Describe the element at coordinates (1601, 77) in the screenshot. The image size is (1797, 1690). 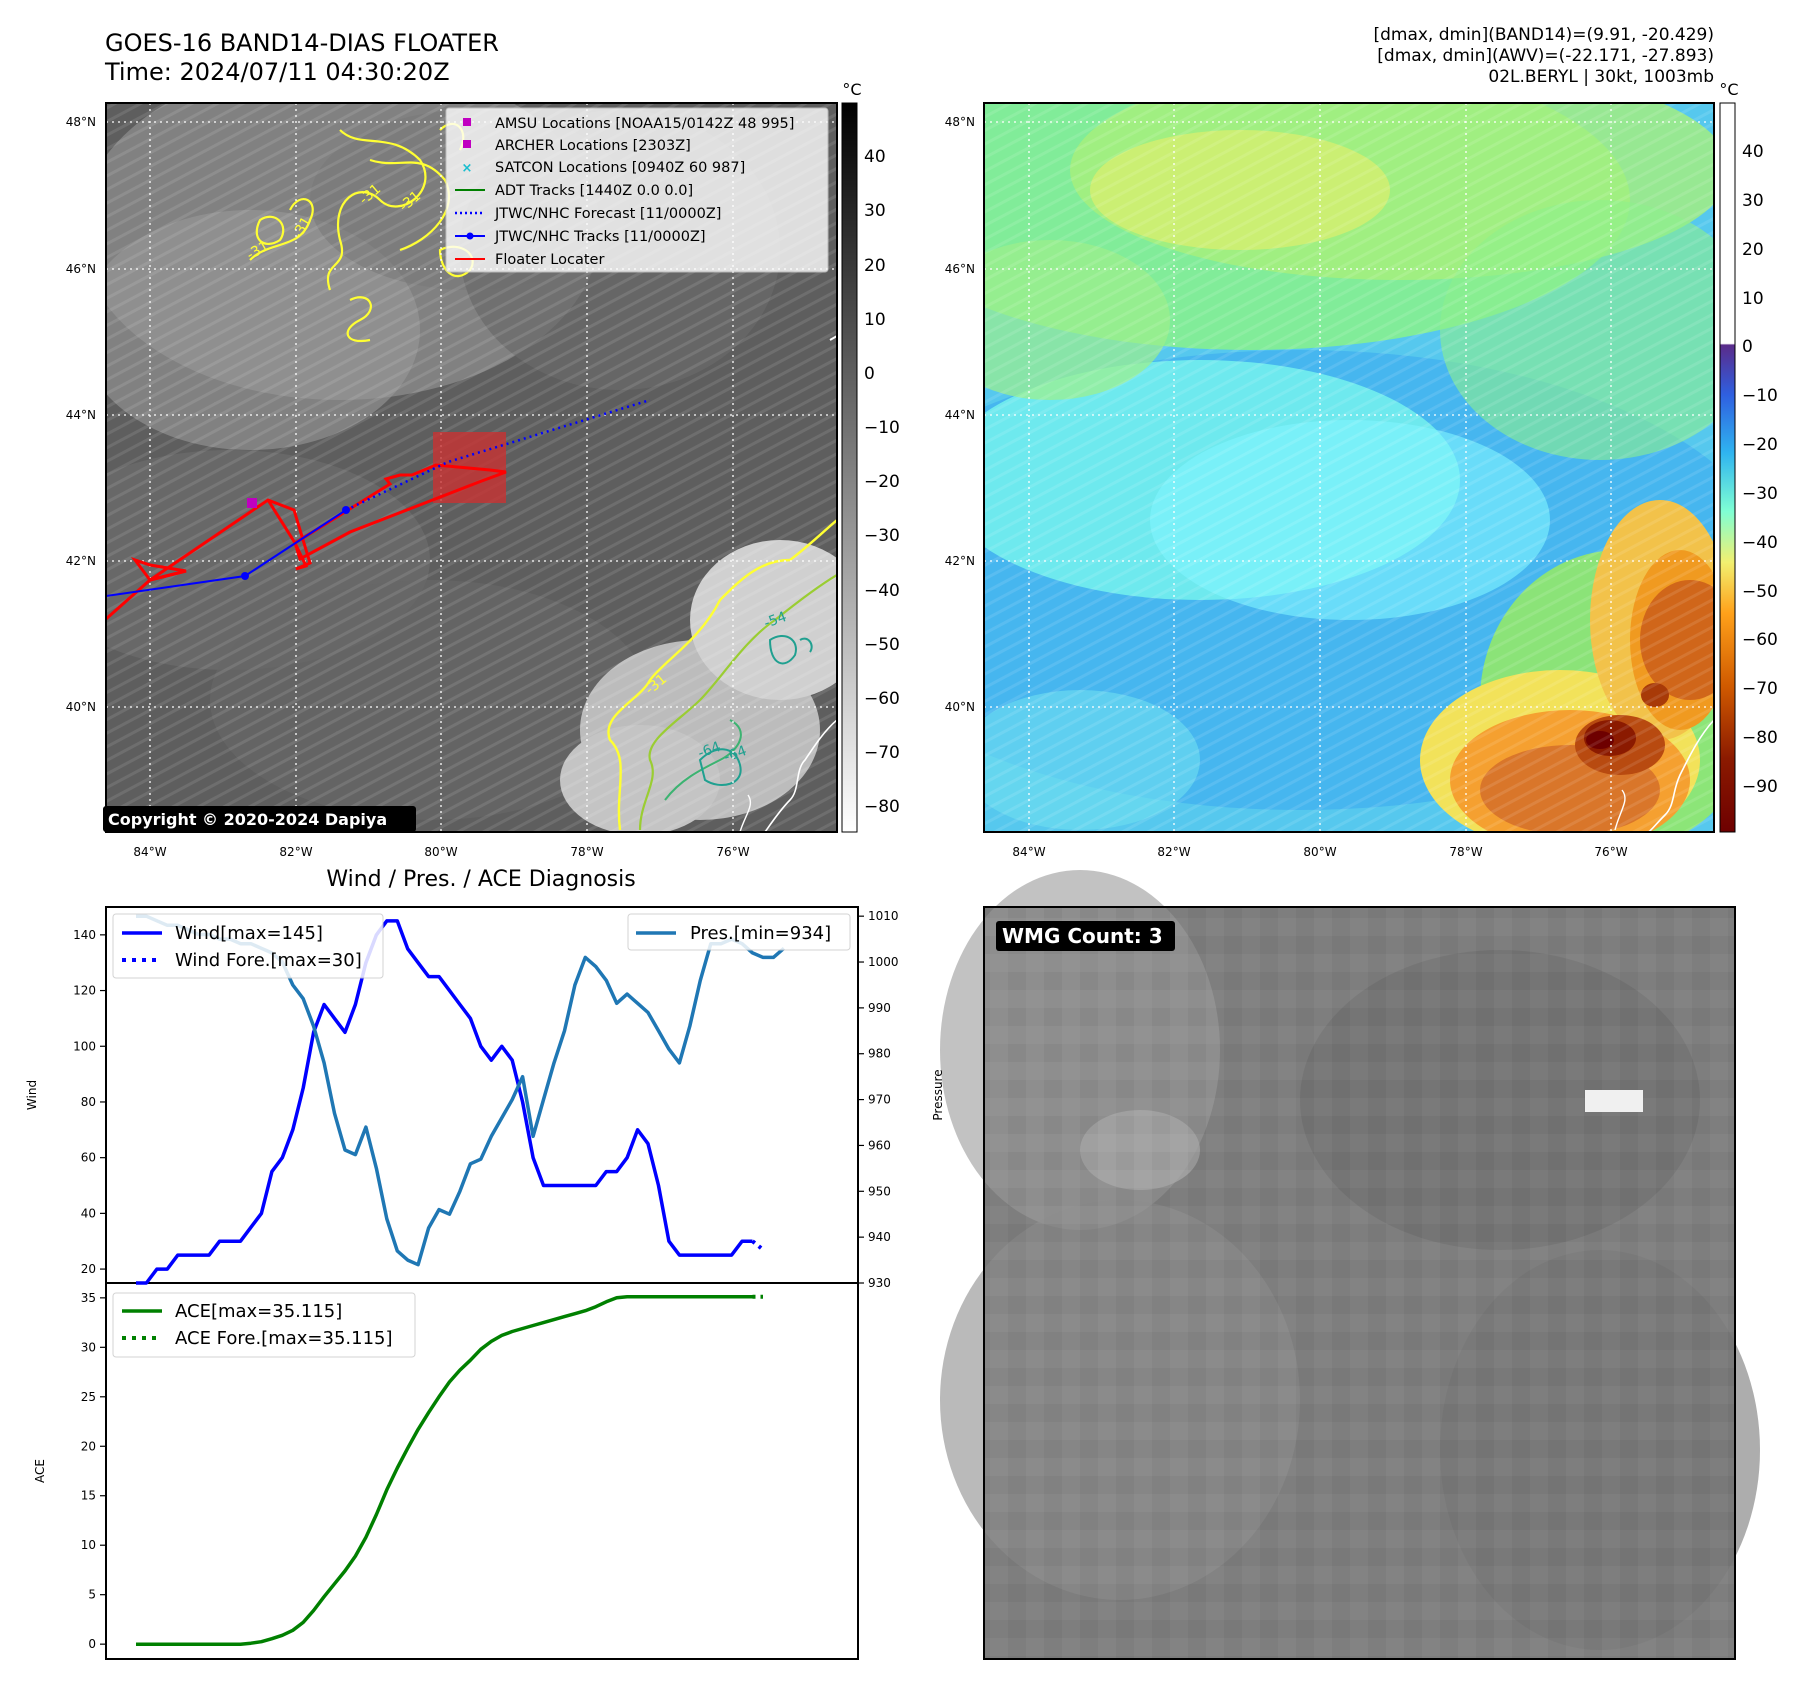
I see `storm-info: 02L.BERYL | 30kt, 1003mb` at that location.